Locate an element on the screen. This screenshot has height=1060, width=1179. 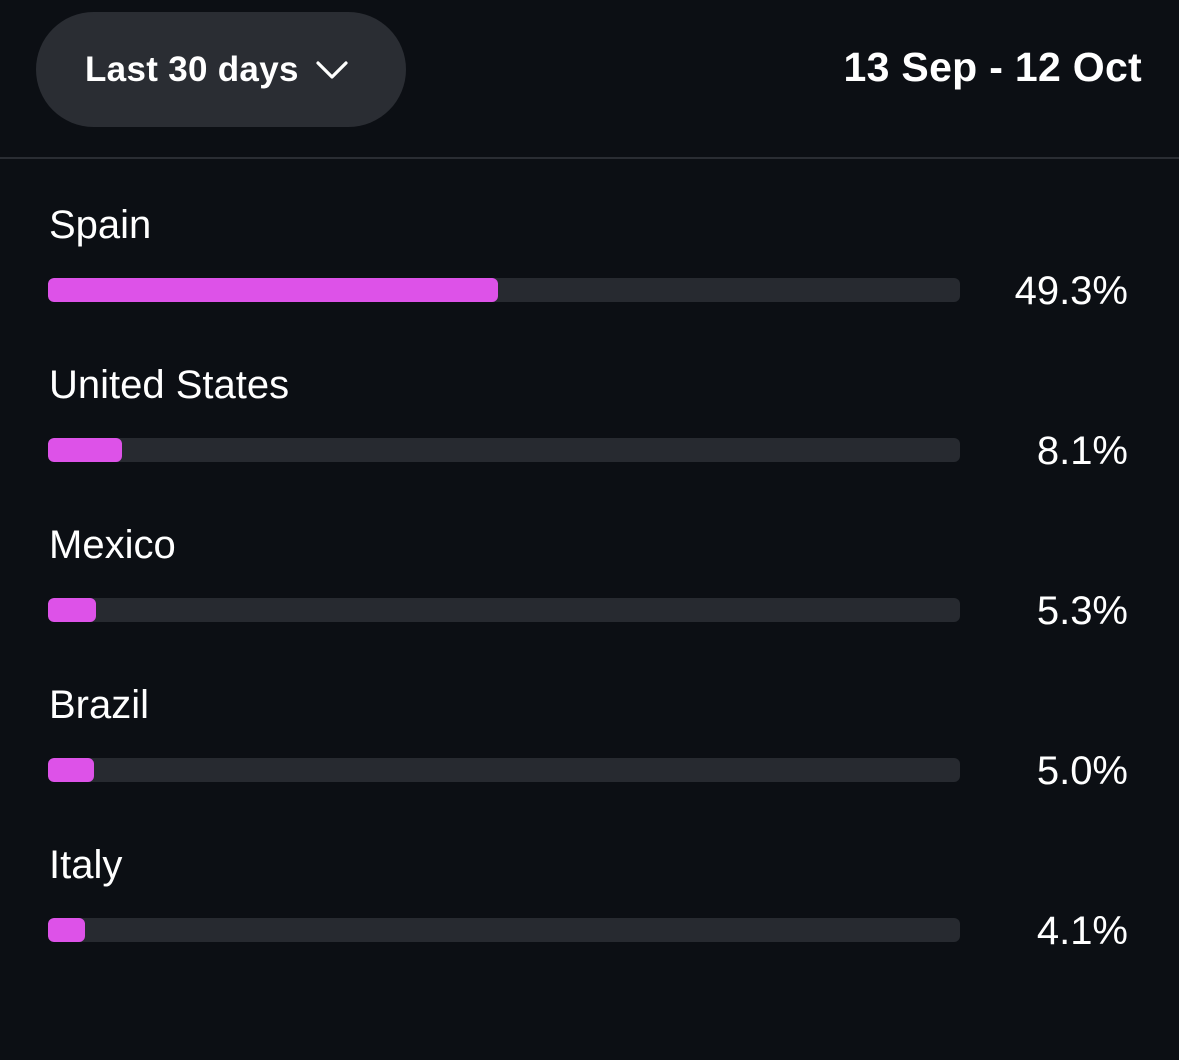
date-range-dropdown-label: Last 30 days is located at coordinates (192, 69).